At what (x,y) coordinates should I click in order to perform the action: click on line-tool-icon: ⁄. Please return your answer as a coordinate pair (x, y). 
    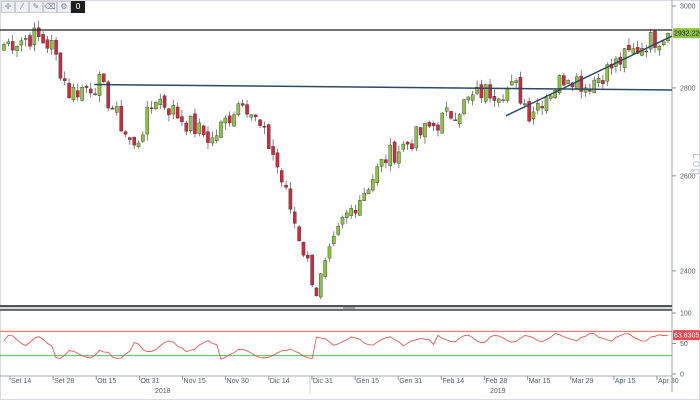
    Looking at the image, I should click on (22, 7).